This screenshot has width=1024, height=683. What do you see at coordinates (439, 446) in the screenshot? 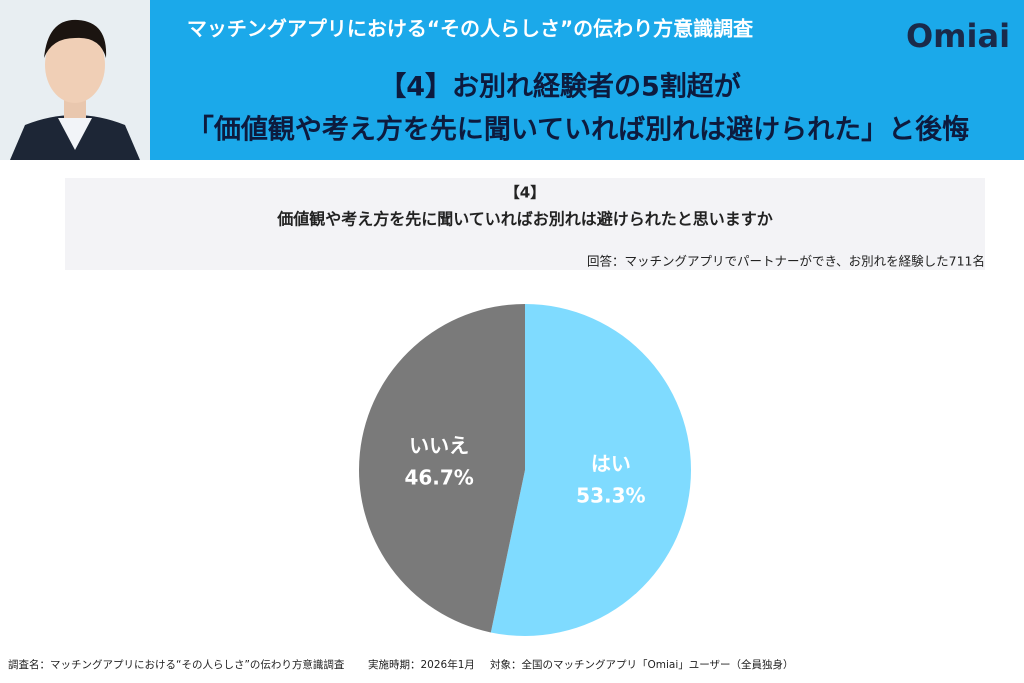
I see `slice-label: いいえ` at bounding box center [439, 446].